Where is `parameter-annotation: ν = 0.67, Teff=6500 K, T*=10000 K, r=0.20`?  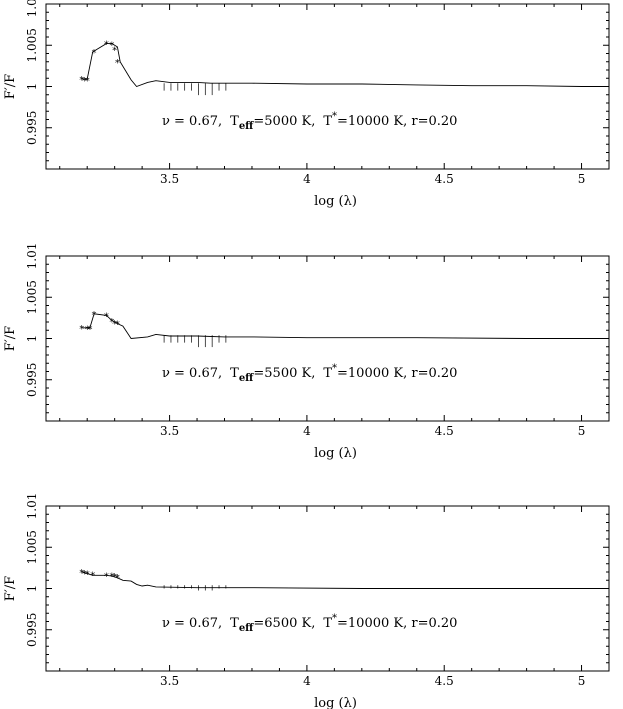
parameter-annotation: ν = 0.67, Teff=6500 K, T*=10000 K, r=0.20 is located at coordinates (309, 623).